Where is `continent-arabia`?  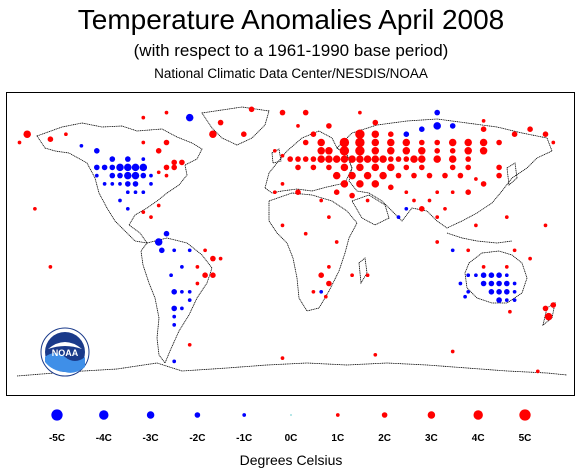 continent-arabia is located at coordinates (370, 210).